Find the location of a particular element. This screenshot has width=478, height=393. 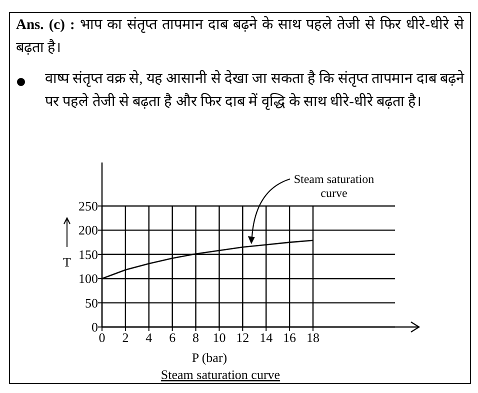

x-tick-label: 6 is located at coordinates (172, 337).